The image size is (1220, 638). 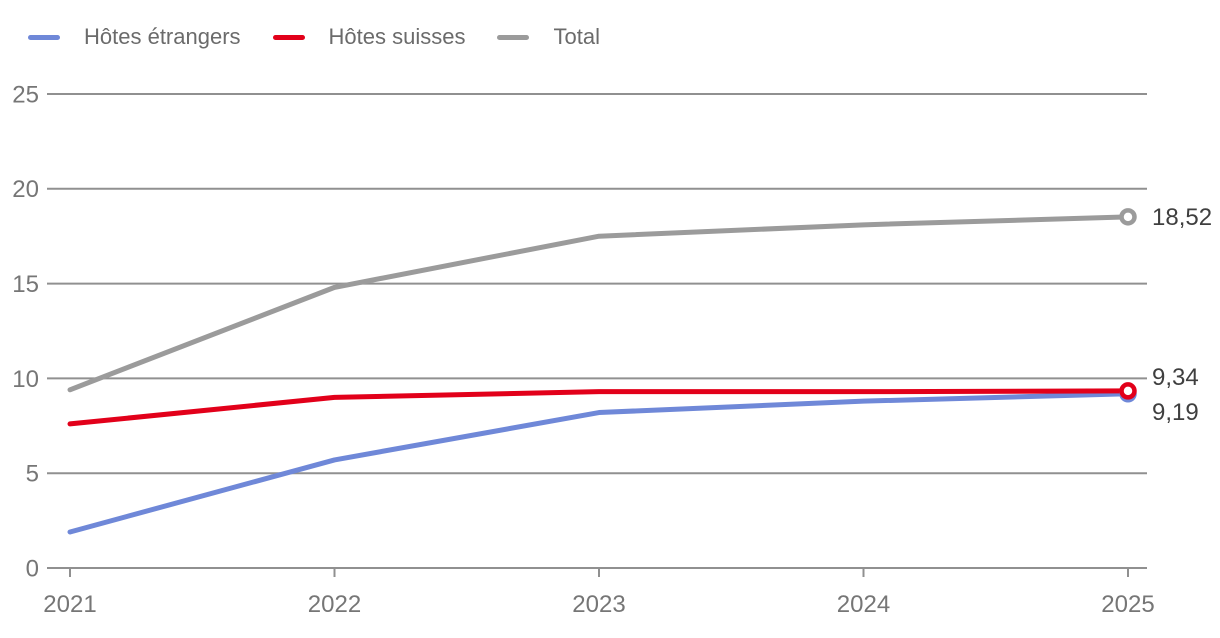 I want to click on legend-label-hotes-etrangers: Hôtes étrangers, so click(x=162, y=36).